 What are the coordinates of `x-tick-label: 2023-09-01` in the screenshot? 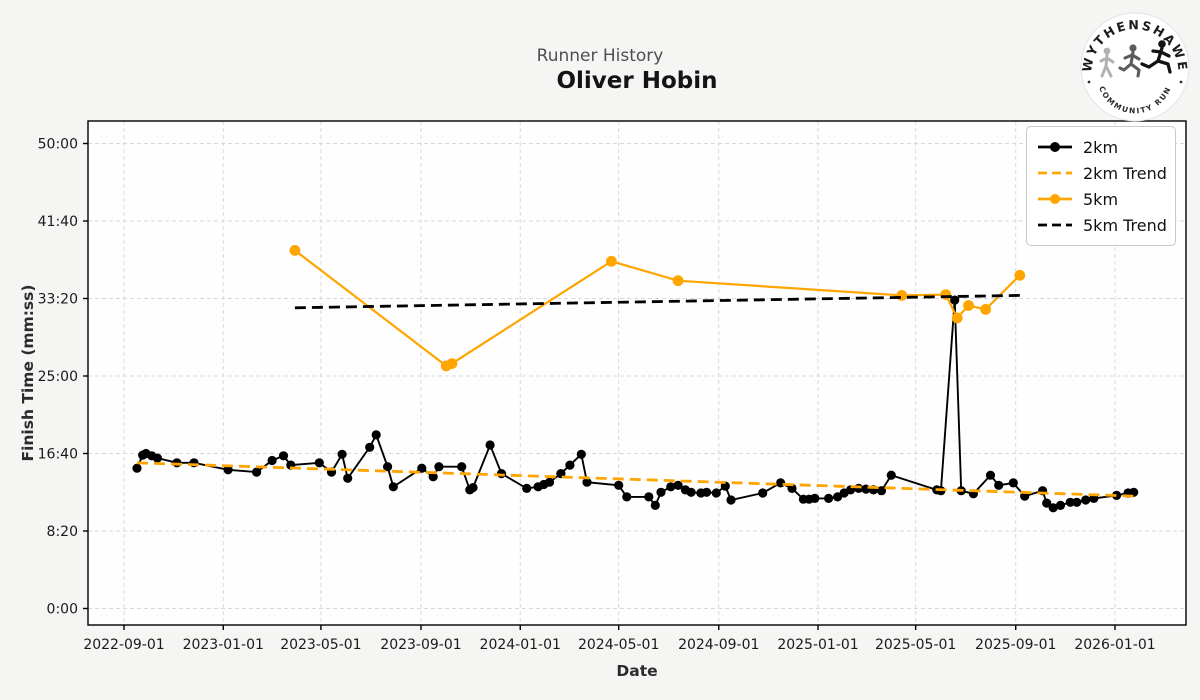 It's located at (420, 645).